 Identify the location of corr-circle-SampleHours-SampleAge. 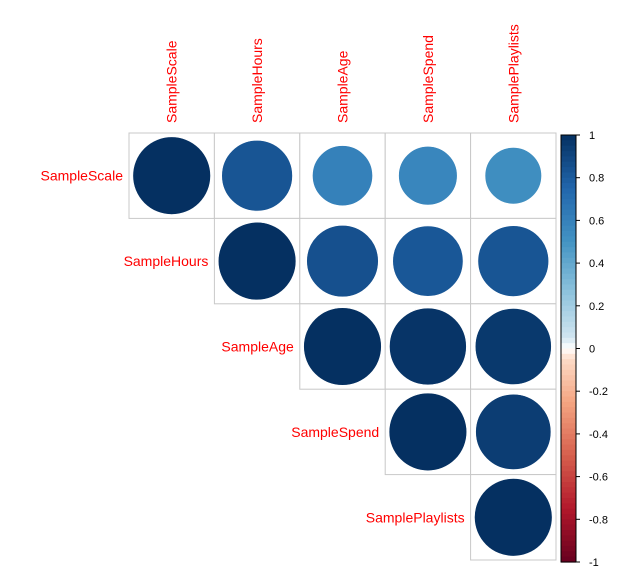
(342, 261).